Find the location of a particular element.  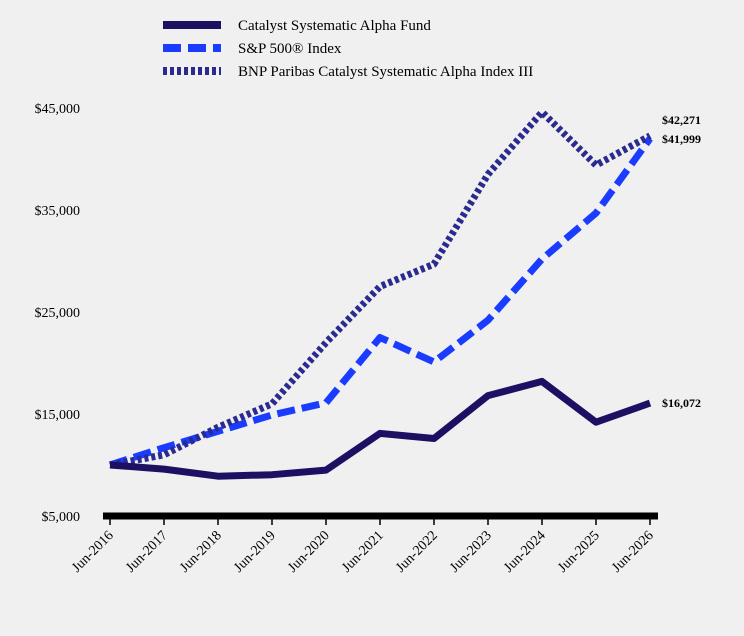

x-tick-label: Jun-2019 is located at coordinates (254, 551).